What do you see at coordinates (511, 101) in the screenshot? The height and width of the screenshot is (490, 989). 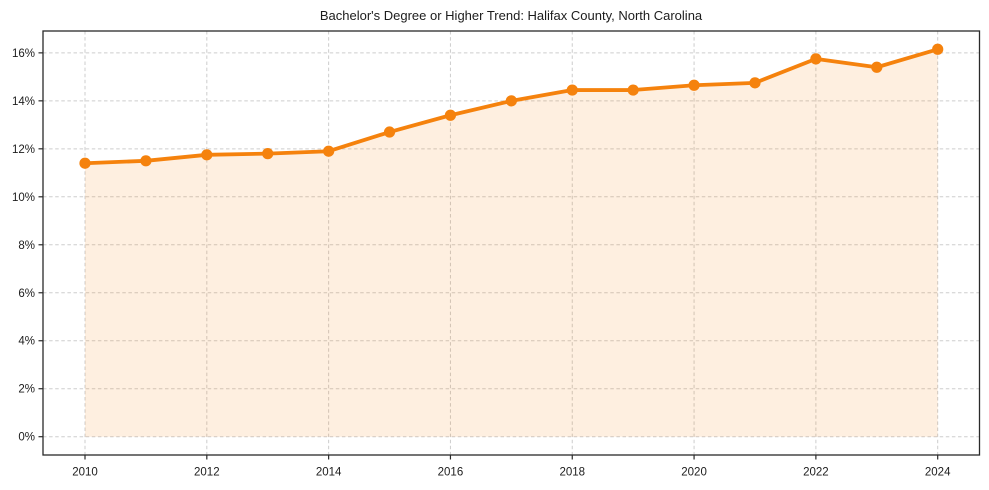 I see `data-point-2017` at bounding box center [511, 101].